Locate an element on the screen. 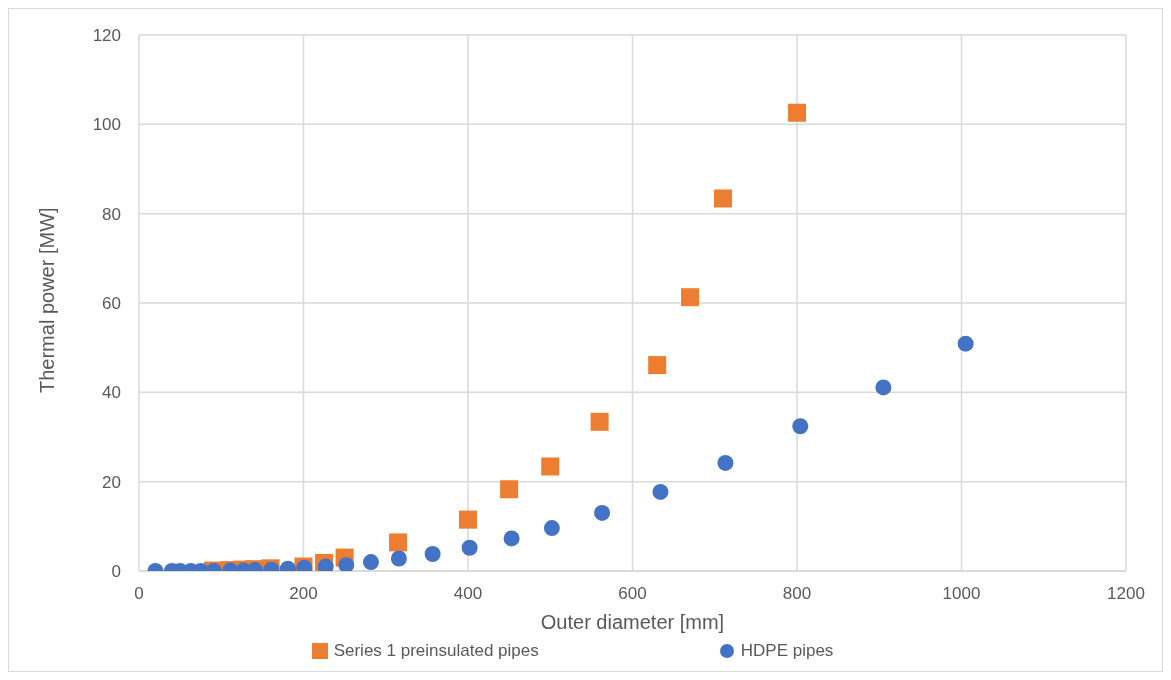 The image size is (1171, 680). y-tick-label: 60 is located at coordinates (111, 304).